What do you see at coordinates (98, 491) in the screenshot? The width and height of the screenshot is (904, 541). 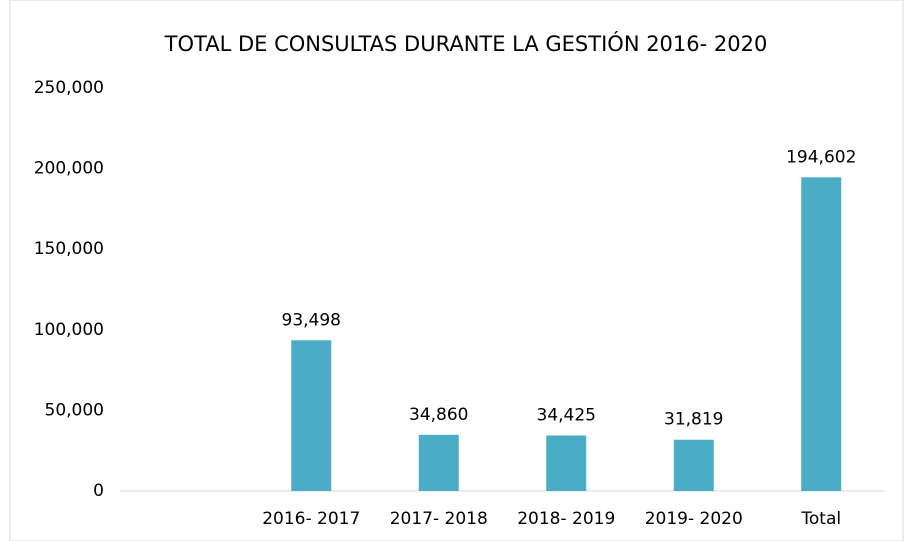 I see `y-tick-label: 0` at bounding box center [98, 491].